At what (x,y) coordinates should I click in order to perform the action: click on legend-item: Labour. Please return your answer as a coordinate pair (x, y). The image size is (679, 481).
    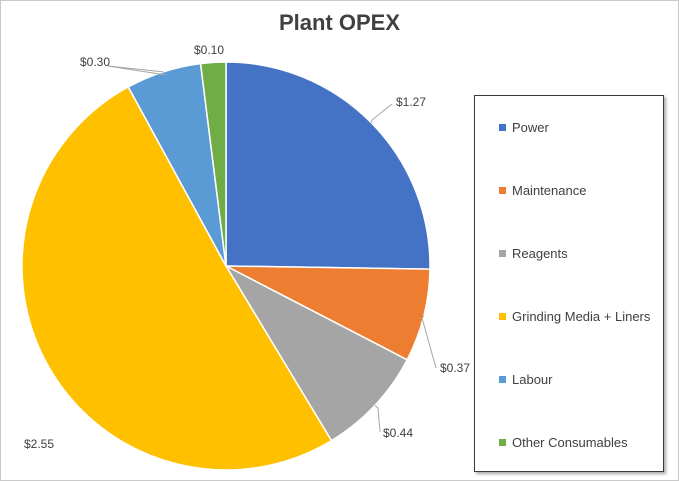
    Looking at the image, I should click on (525, 379).